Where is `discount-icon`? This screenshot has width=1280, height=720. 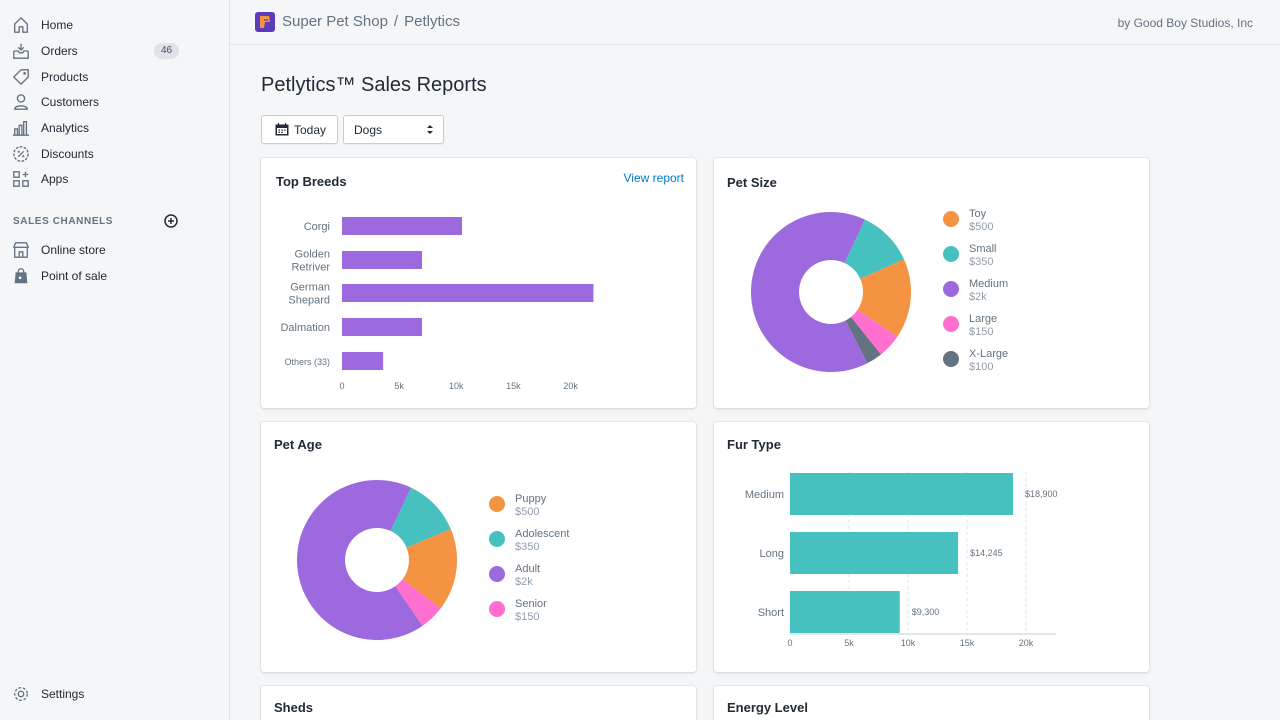
discount-icon is located at coordinates (21, 154).